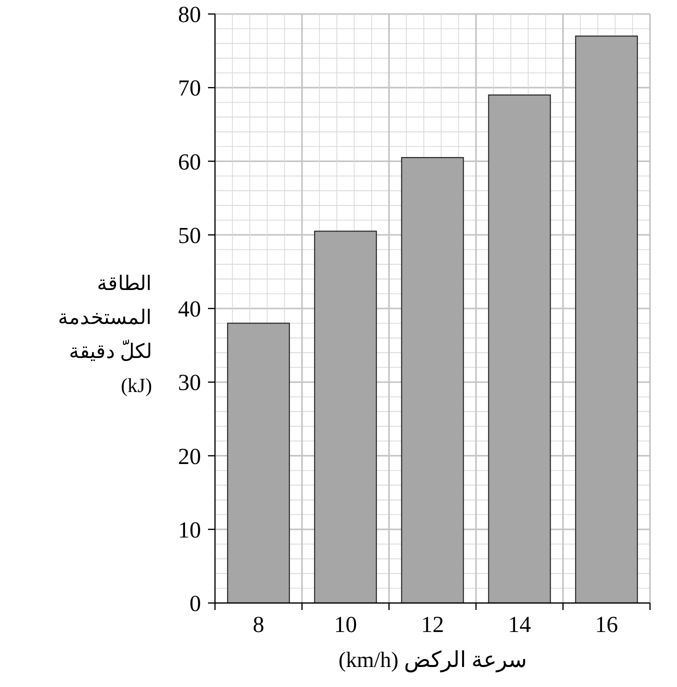 The height and width of the screenshot is (687, 677). Describe the element at coordinates (432, 660) in the screenshot. I see `x-axis-title: سرعة الركض (km/h)` at that location.